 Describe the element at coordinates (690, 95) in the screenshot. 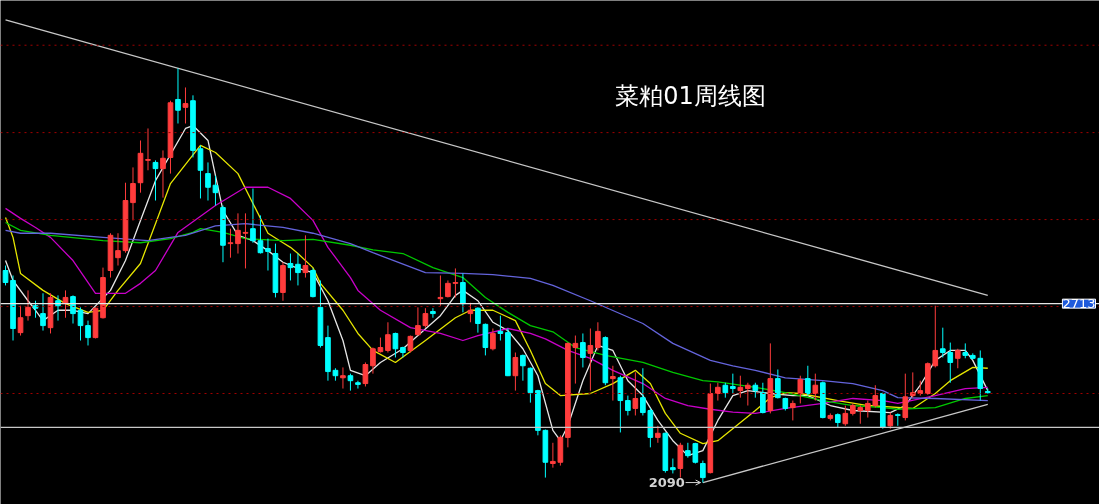

I see `text: 菜粕01周线图` at that location.